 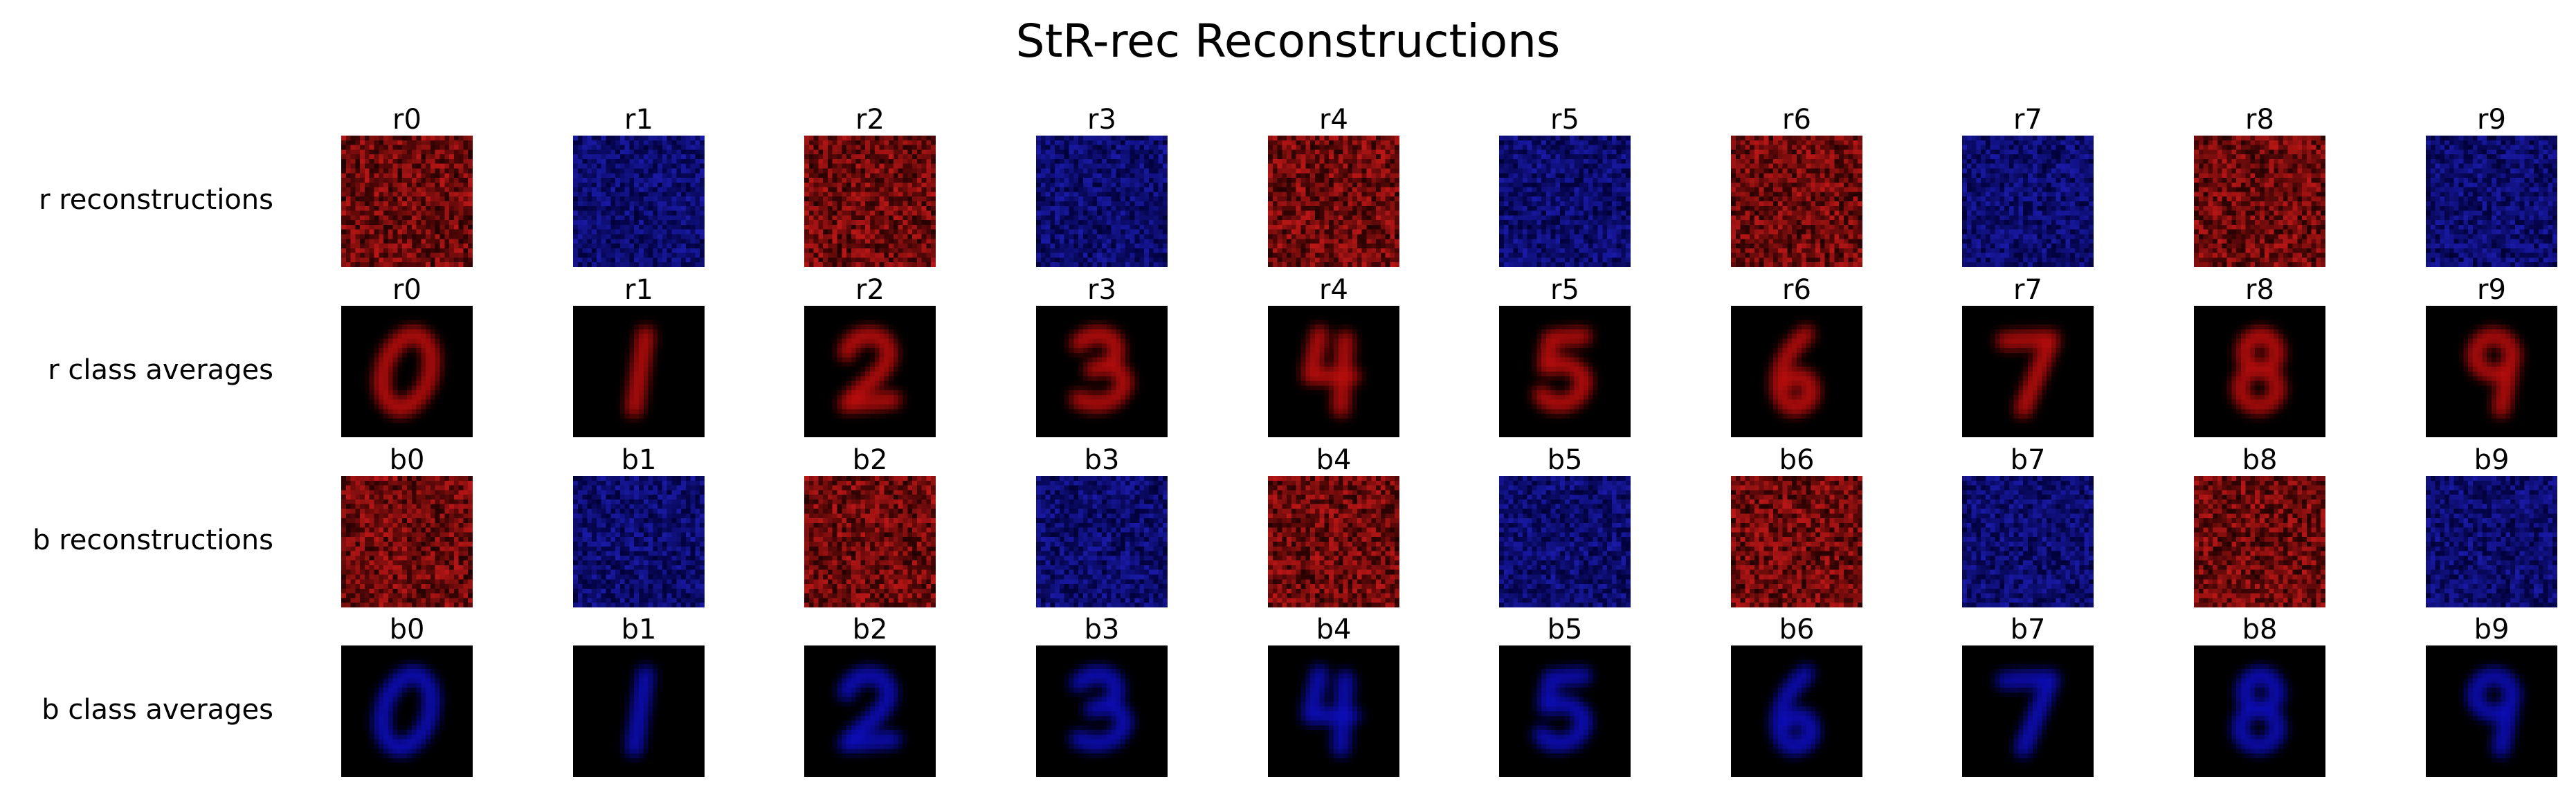 What do you see at coordinates (157, 710) in the screenshot?
I see `row-label: b class averages` at bounding box center [157, 710].